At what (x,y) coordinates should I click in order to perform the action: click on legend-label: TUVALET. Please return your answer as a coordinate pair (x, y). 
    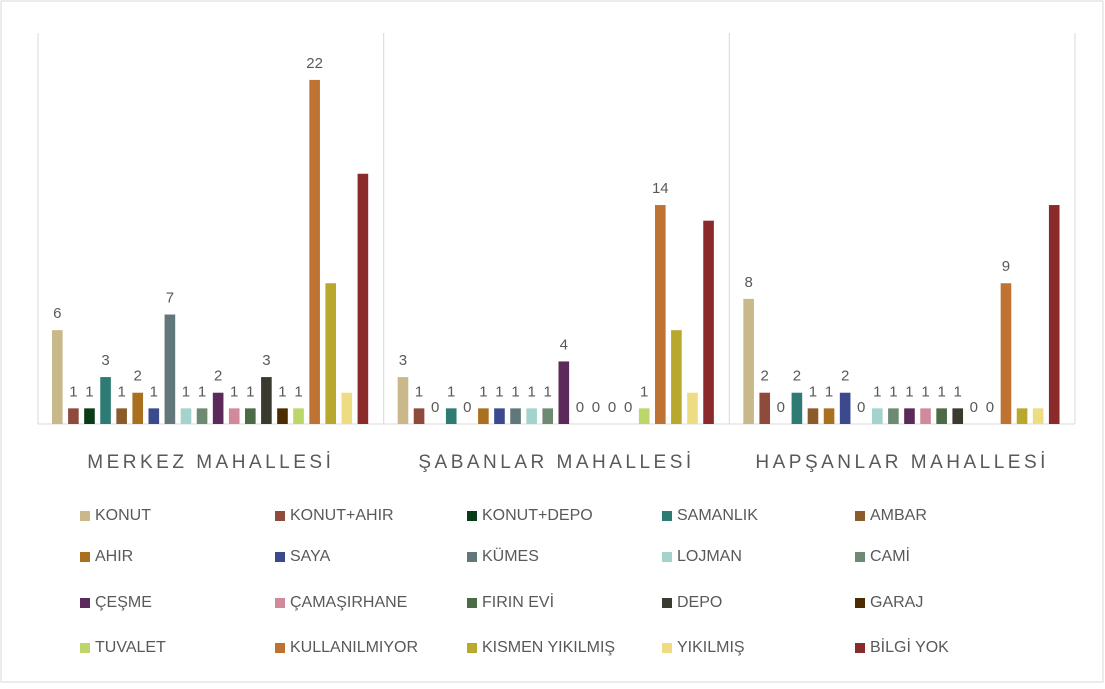
    Looking at the image, I should click on (130, 647).